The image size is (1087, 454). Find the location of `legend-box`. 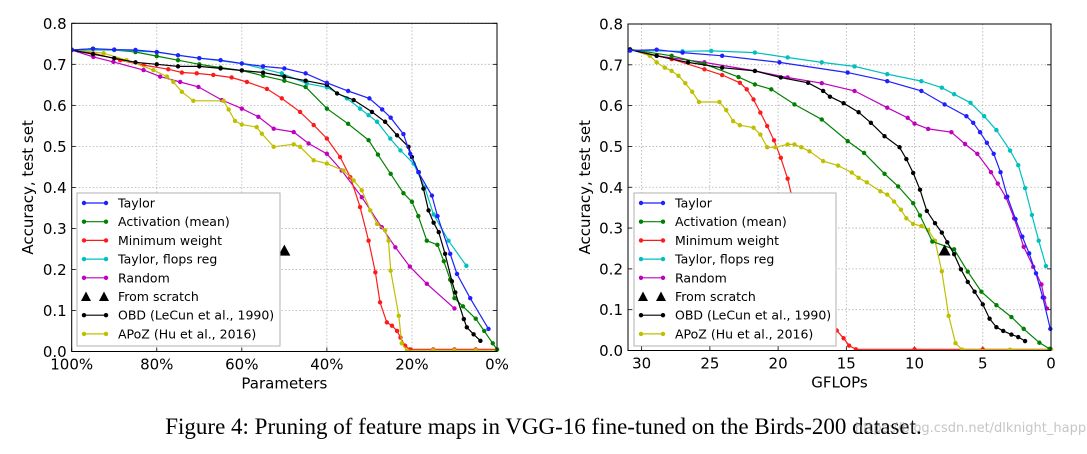

legend-box is located at coordinates (178, 269).